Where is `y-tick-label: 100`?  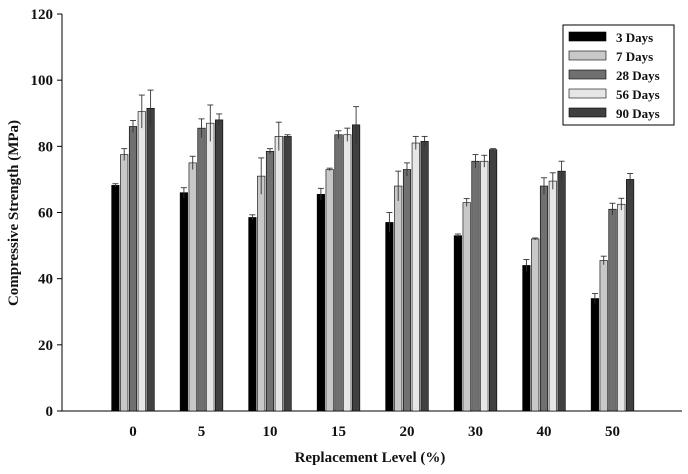
y-tick-label: 100 is located at coordinates (42, 81).